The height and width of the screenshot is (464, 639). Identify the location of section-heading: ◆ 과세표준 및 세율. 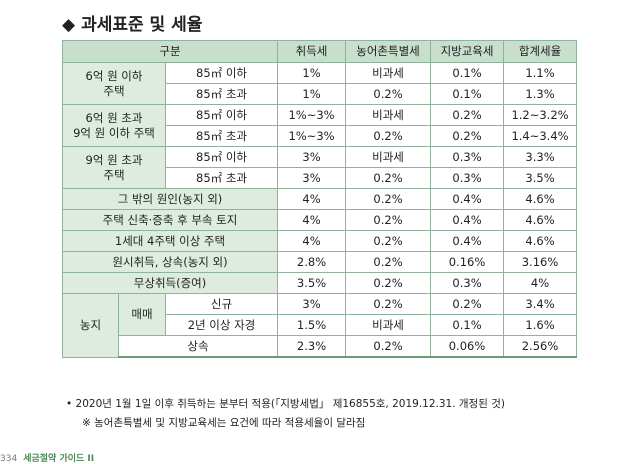
(132, 22).